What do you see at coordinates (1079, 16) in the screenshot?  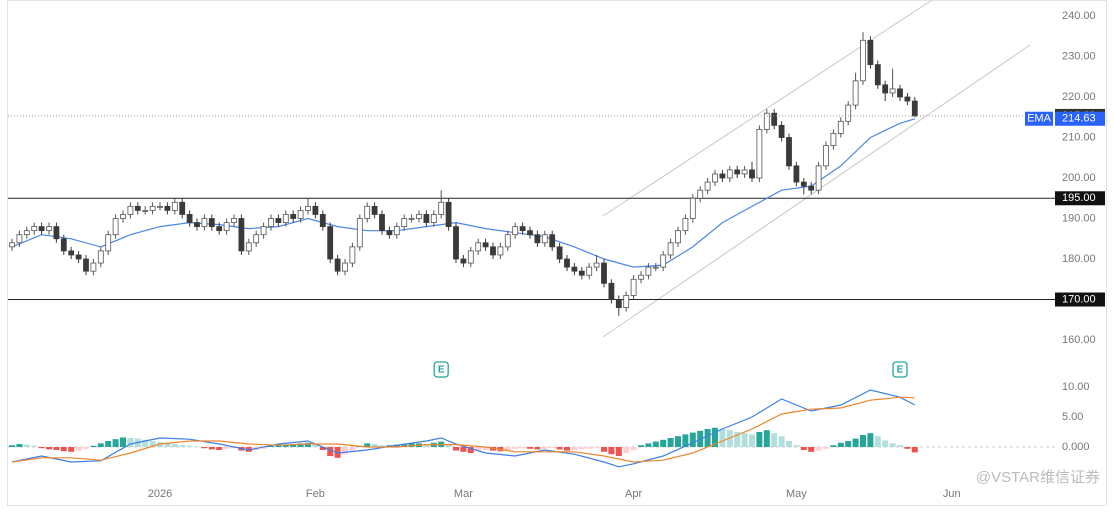 I see `y-tick-label: 240.00` at bounding box center [1079, 16].